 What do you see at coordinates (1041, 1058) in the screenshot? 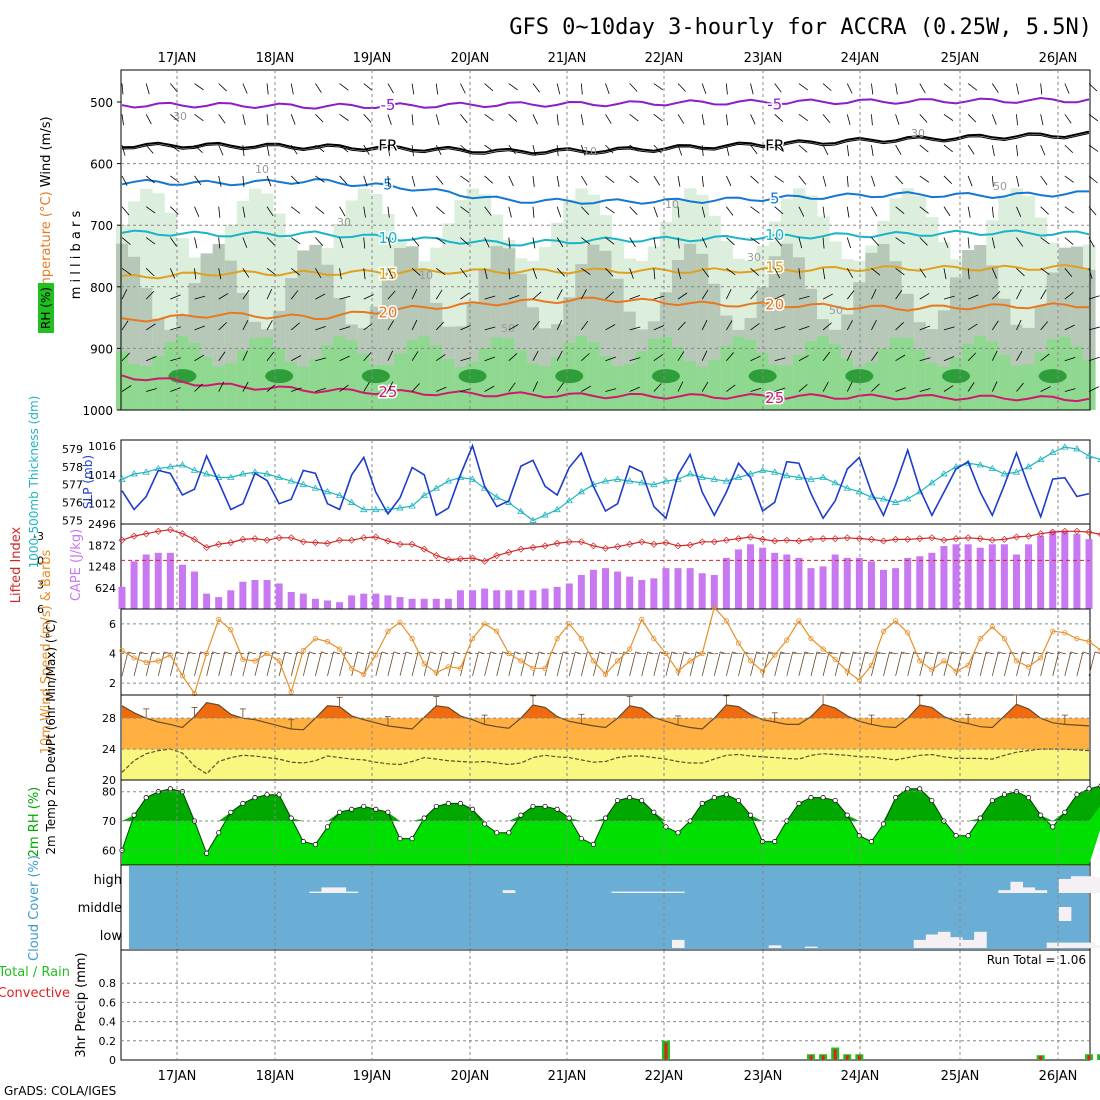
I see `precip-conv-bar` at bounding box center [1041, 1058].